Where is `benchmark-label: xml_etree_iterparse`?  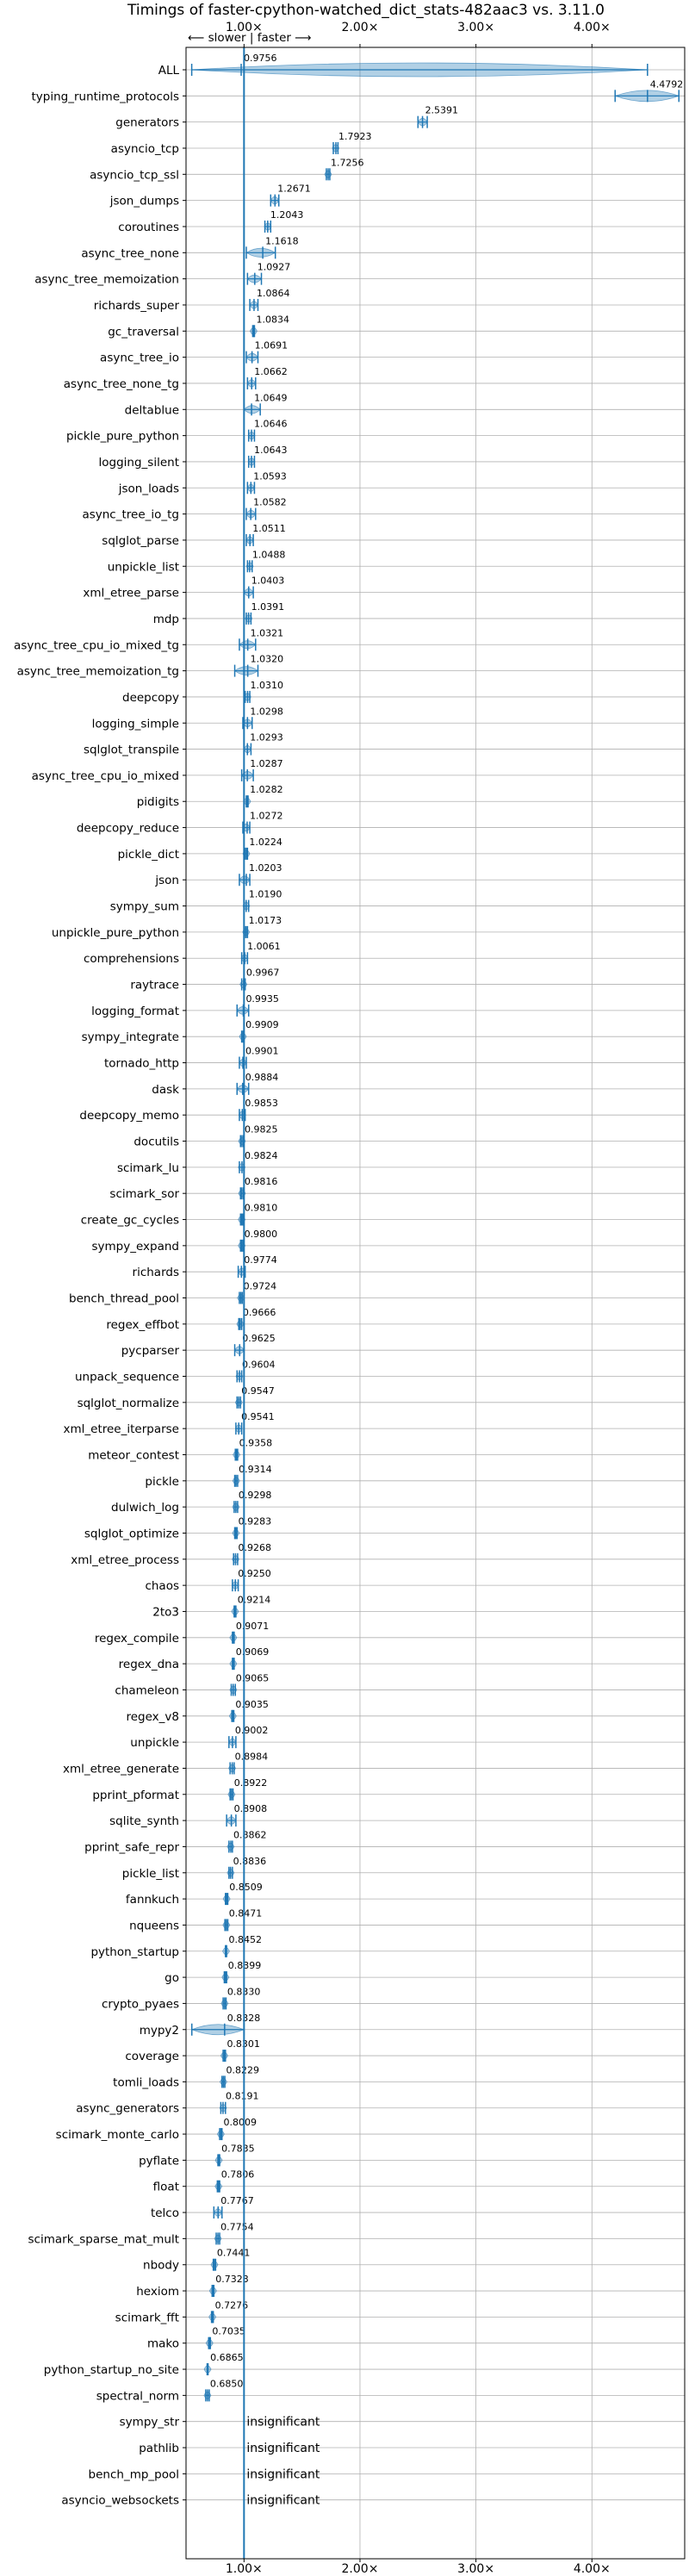 benchmark-label: xml_etree_iterparse is located at coordinates (122, 1429).